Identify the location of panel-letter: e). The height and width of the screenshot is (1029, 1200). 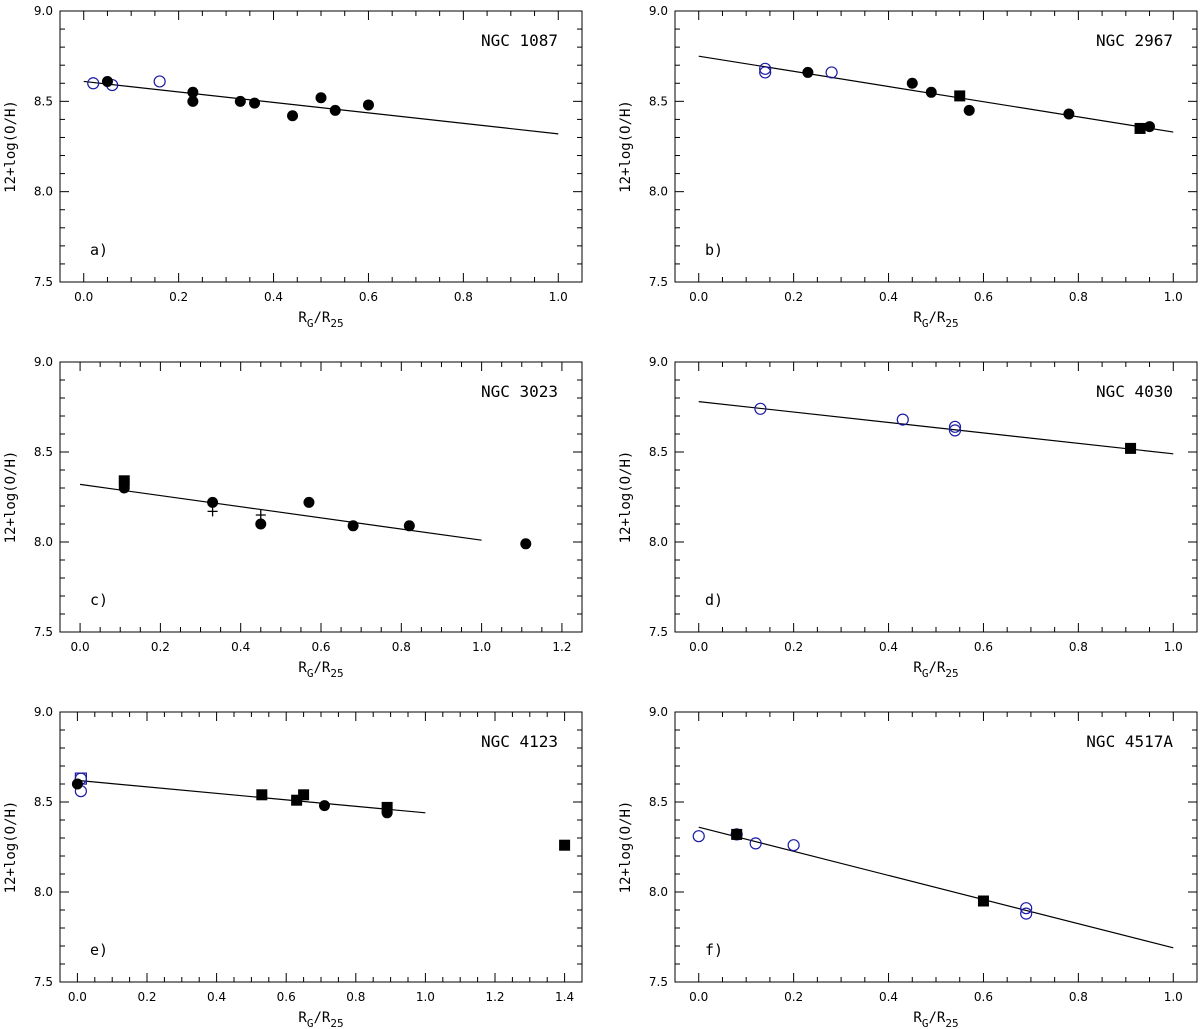
(99, 950).